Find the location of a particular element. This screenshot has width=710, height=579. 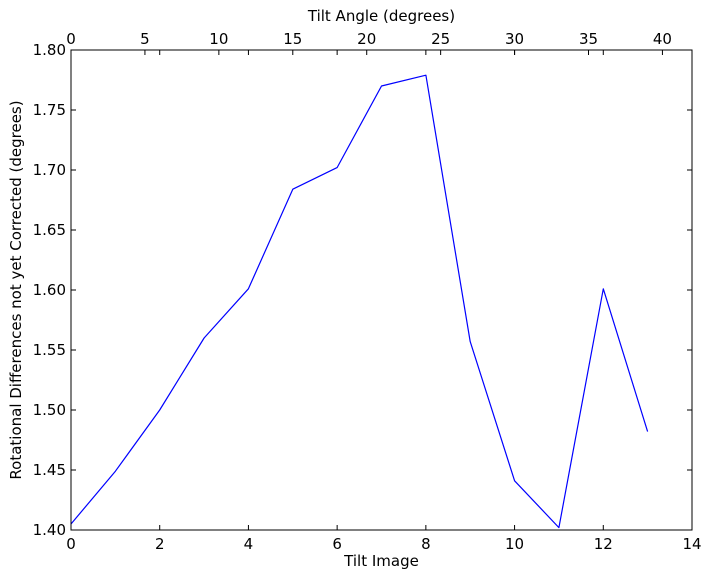

top-axis-tick-label: 25 is located at coordinates (440, 39).